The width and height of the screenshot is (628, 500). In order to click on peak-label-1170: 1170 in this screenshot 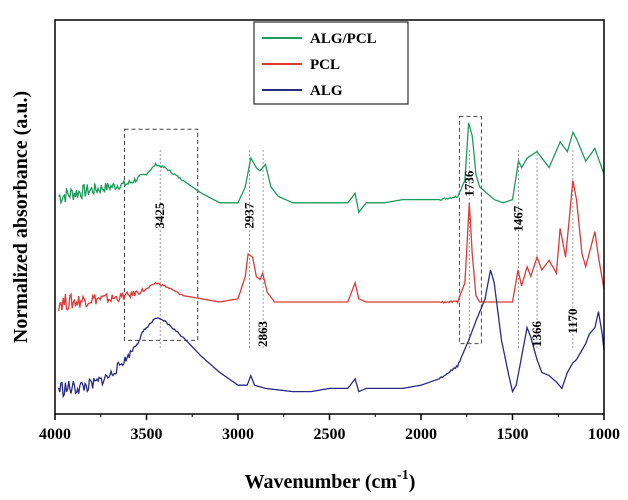, I will do `click(572, 321)`.